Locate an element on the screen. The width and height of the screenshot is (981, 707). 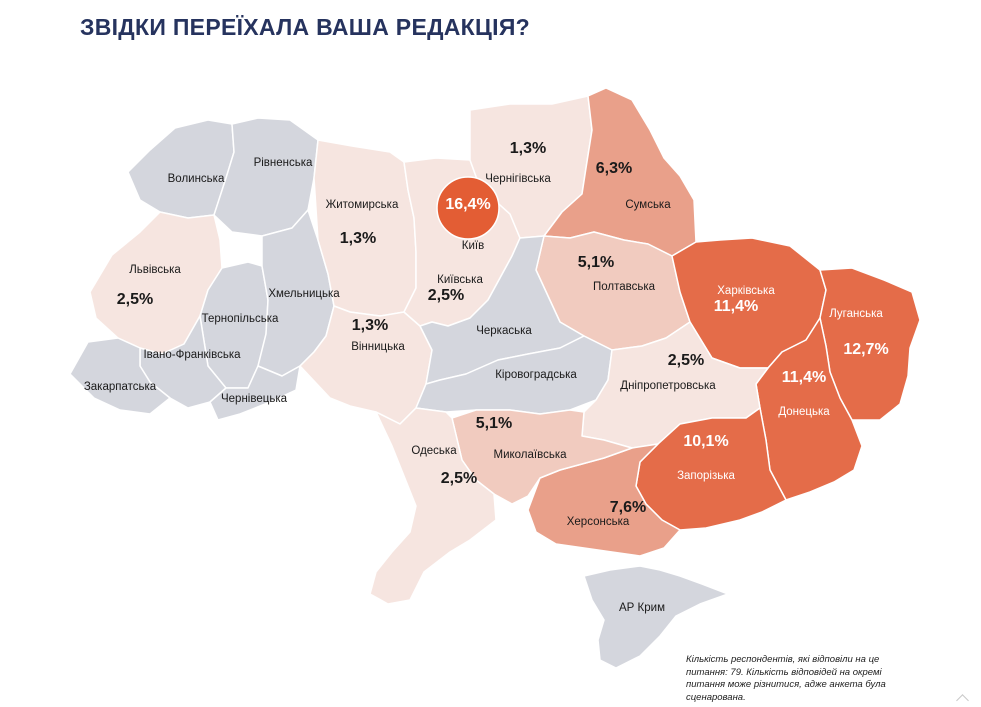
region-label-dnipropetrovska: Дніпропетровська is located at coordinates (668, 386).